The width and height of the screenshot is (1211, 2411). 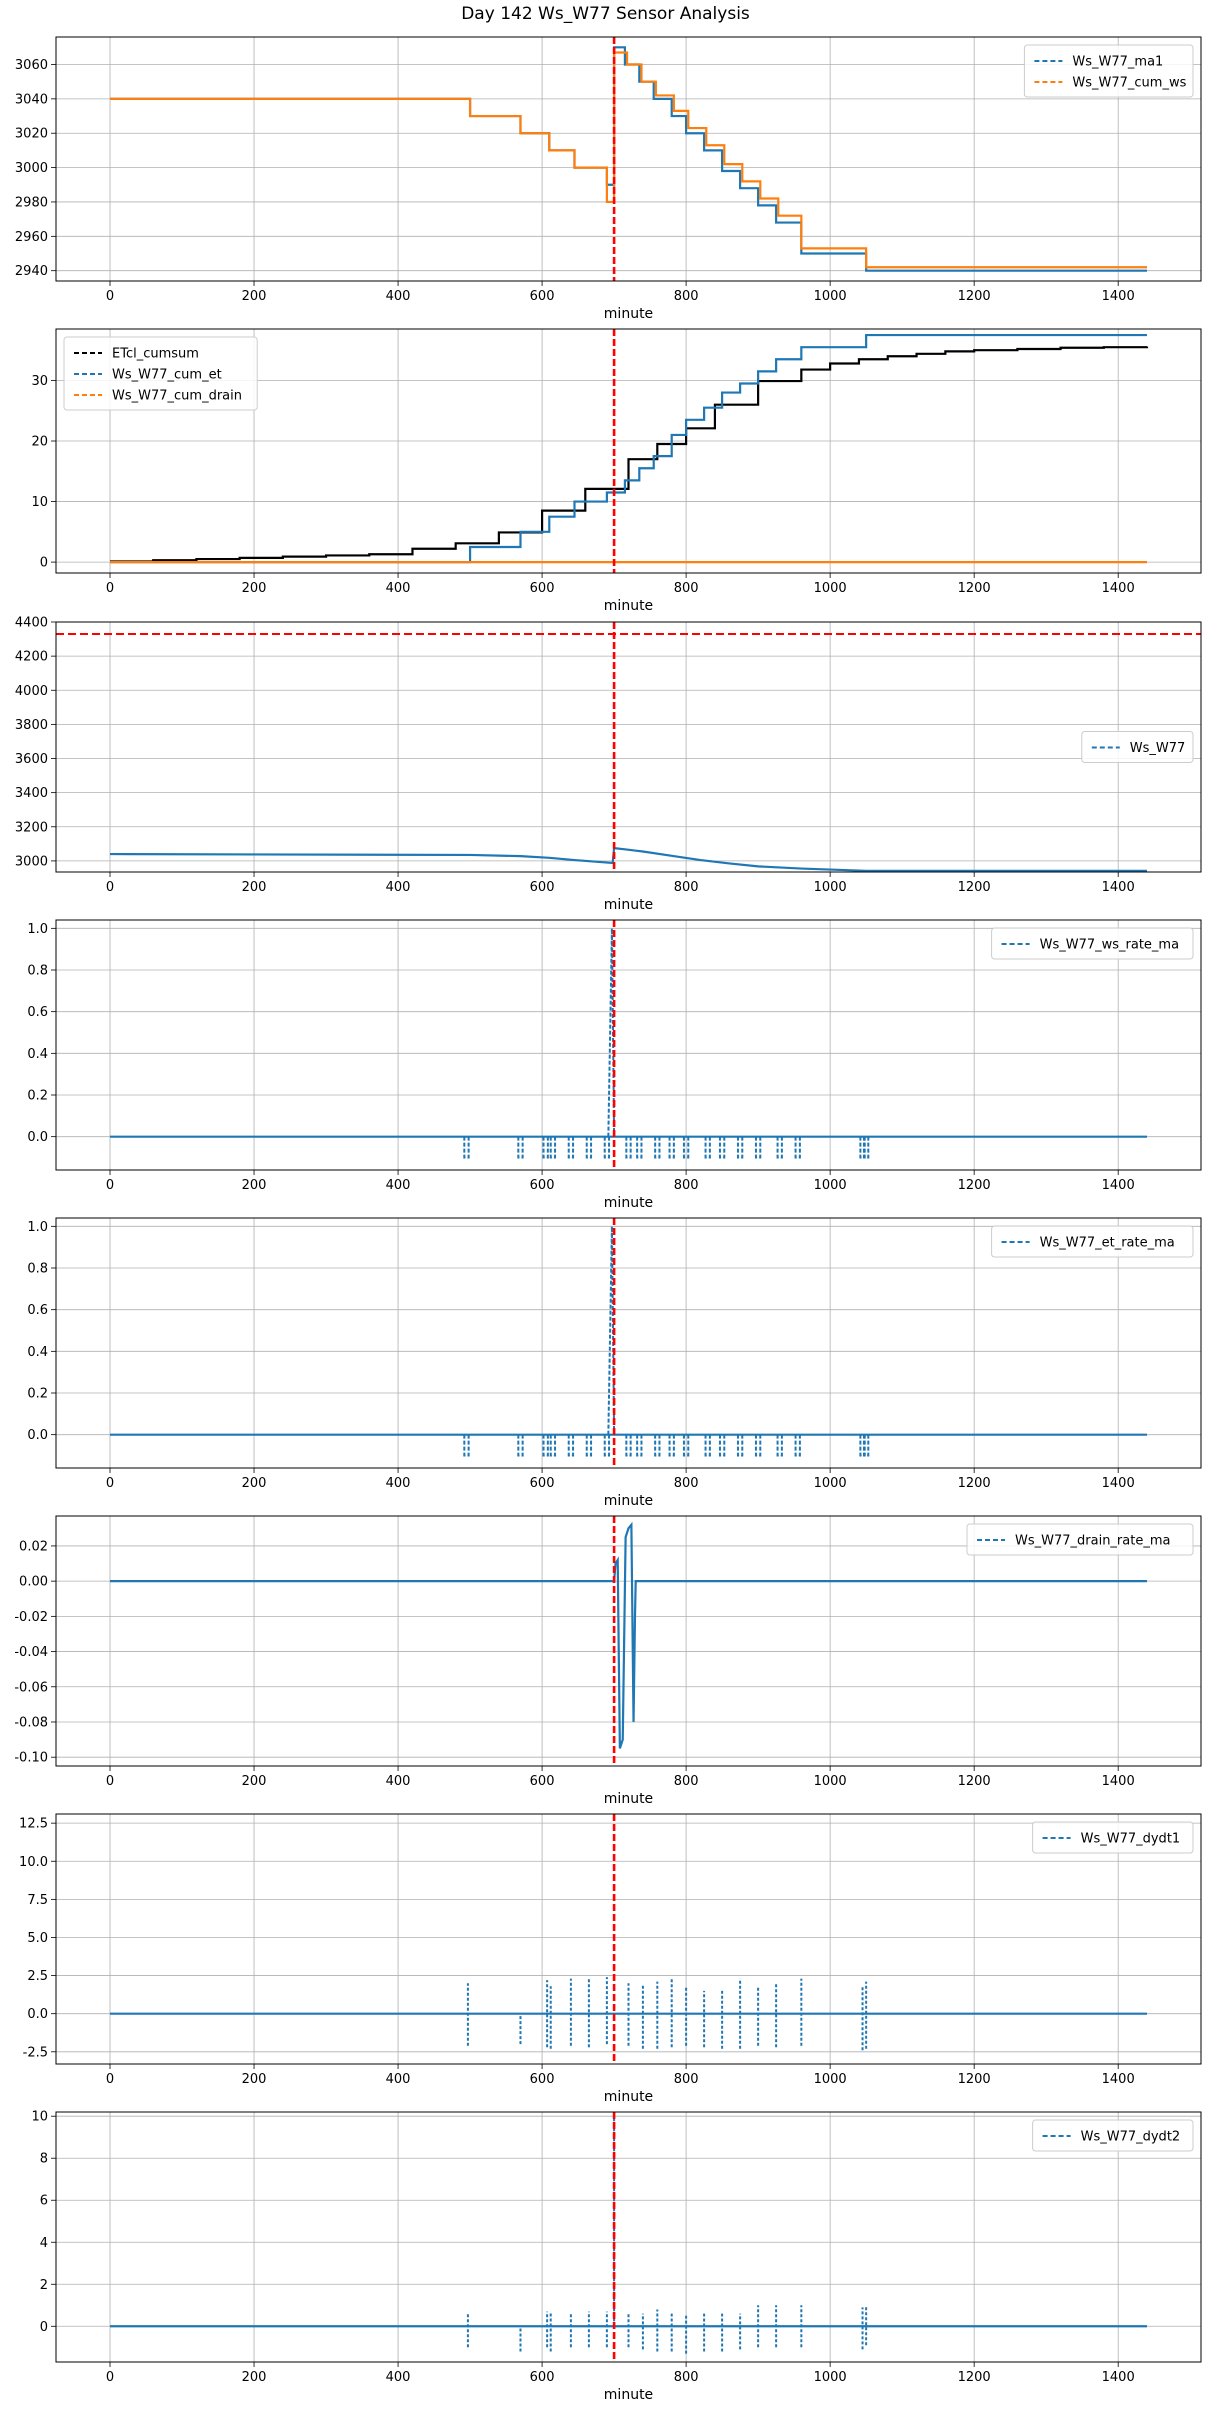 I want to click on legend-label: Ws_W77_ws_rate_ma, so click(x=1109, y=945).